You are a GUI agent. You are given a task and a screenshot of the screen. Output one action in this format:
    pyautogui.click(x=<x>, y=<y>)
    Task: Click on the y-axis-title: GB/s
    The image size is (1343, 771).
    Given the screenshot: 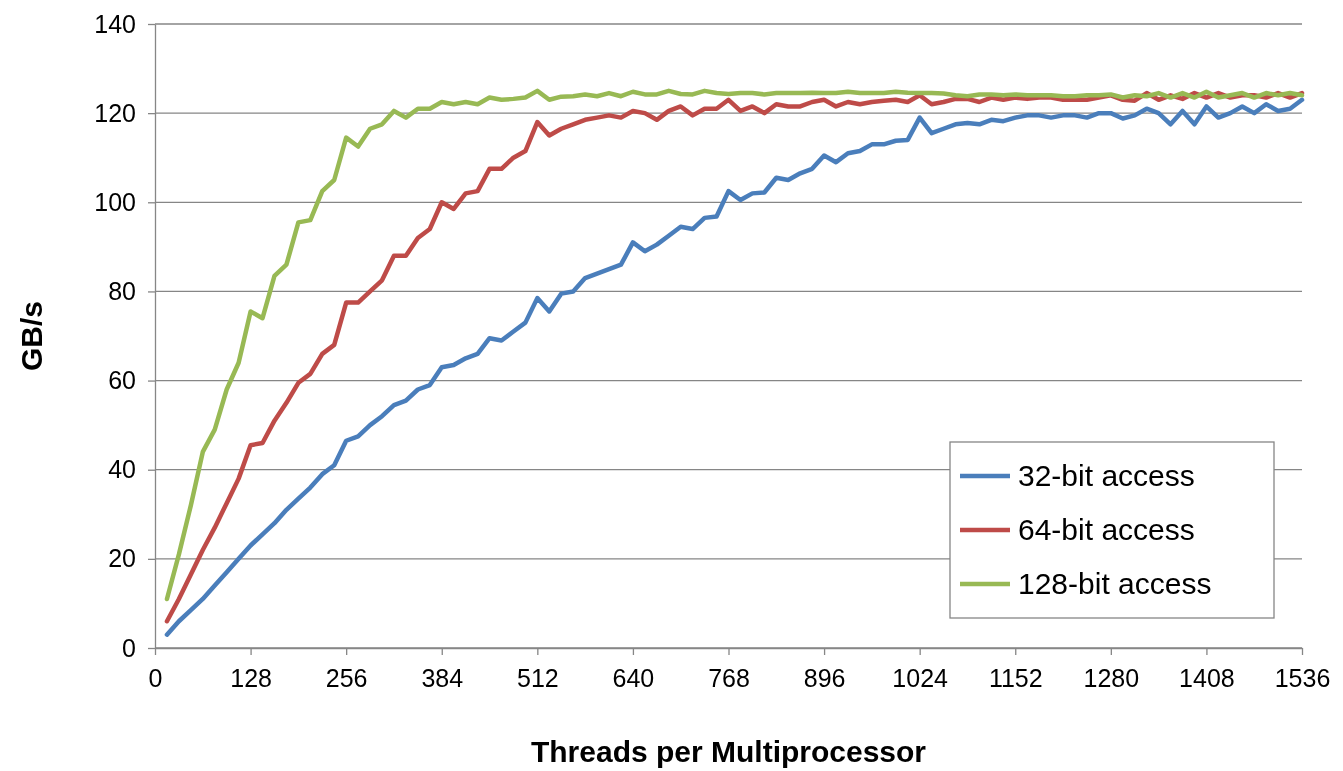 What is the action you would take?
    pyautogui.click(x=31, y=336)
    